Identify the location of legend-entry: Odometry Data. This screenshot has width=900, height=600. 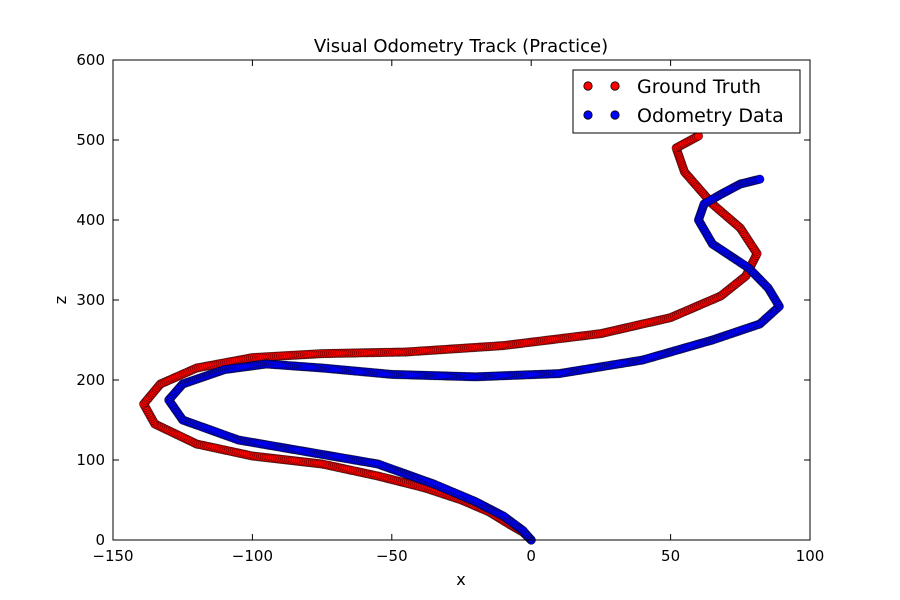
(683, 116).